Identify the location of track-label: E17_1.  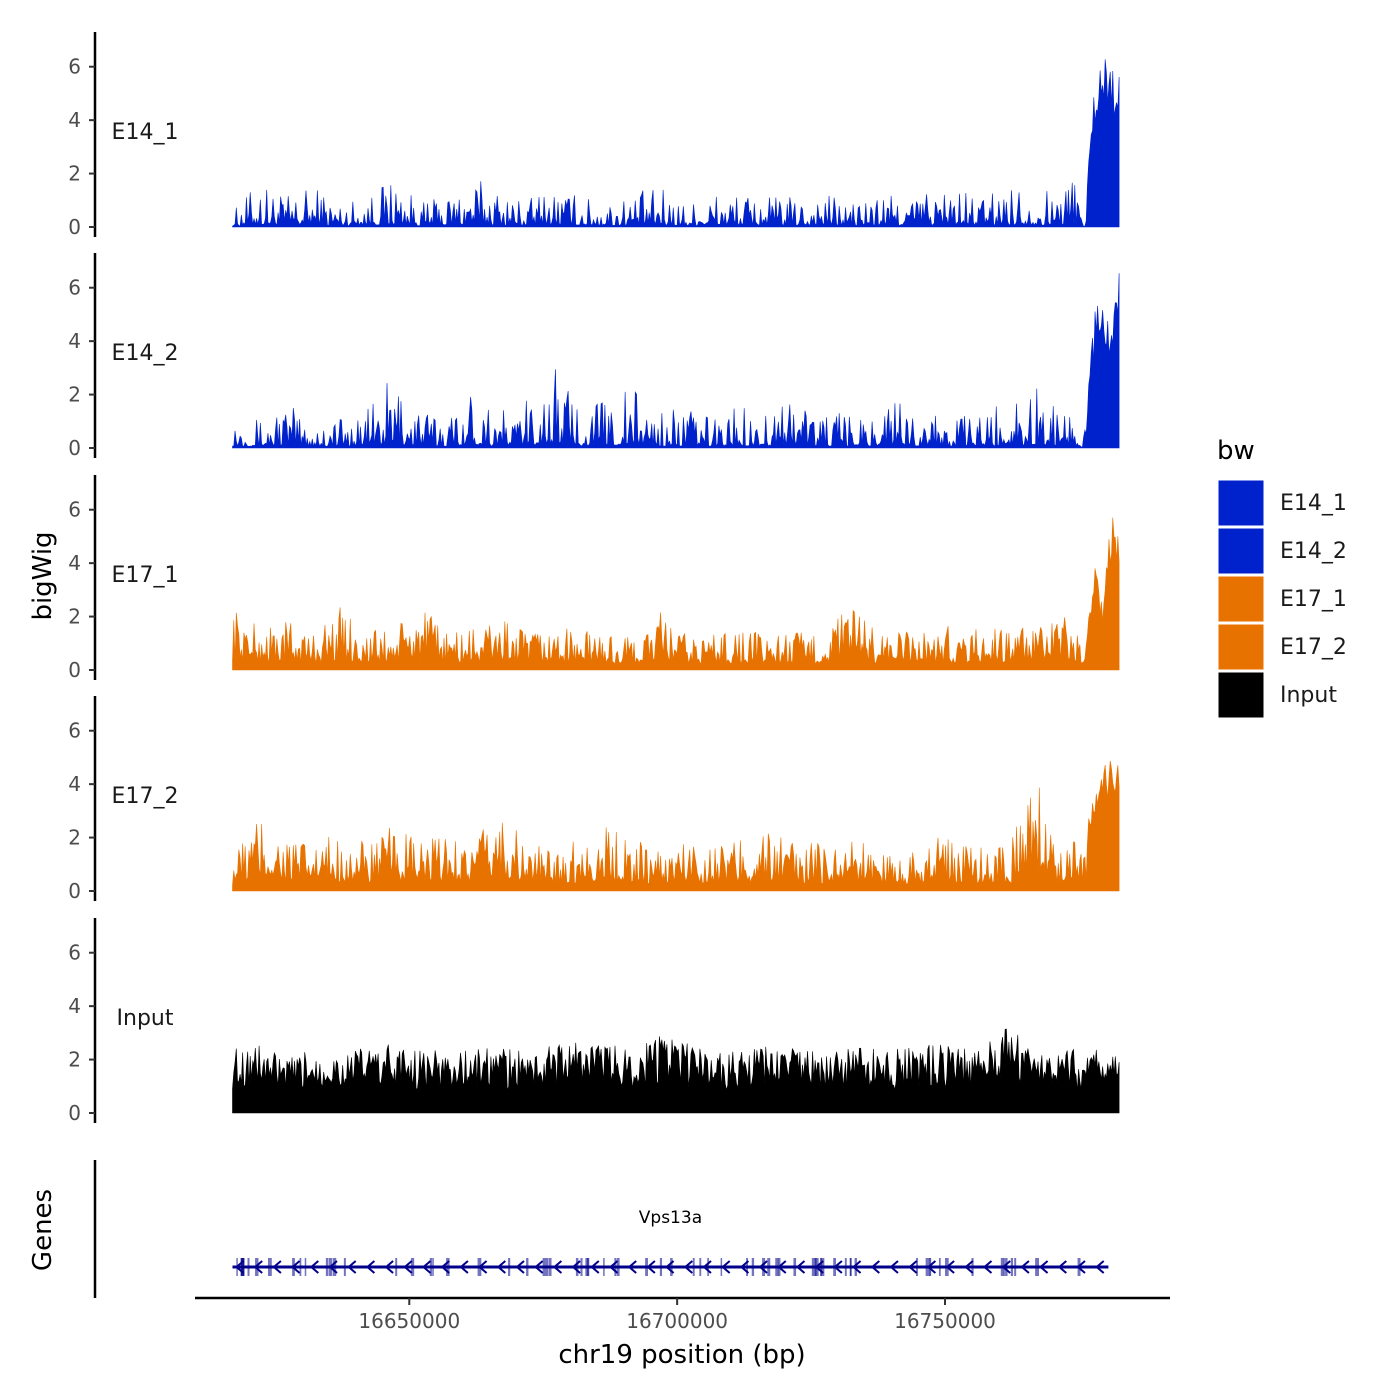
(145, 575).